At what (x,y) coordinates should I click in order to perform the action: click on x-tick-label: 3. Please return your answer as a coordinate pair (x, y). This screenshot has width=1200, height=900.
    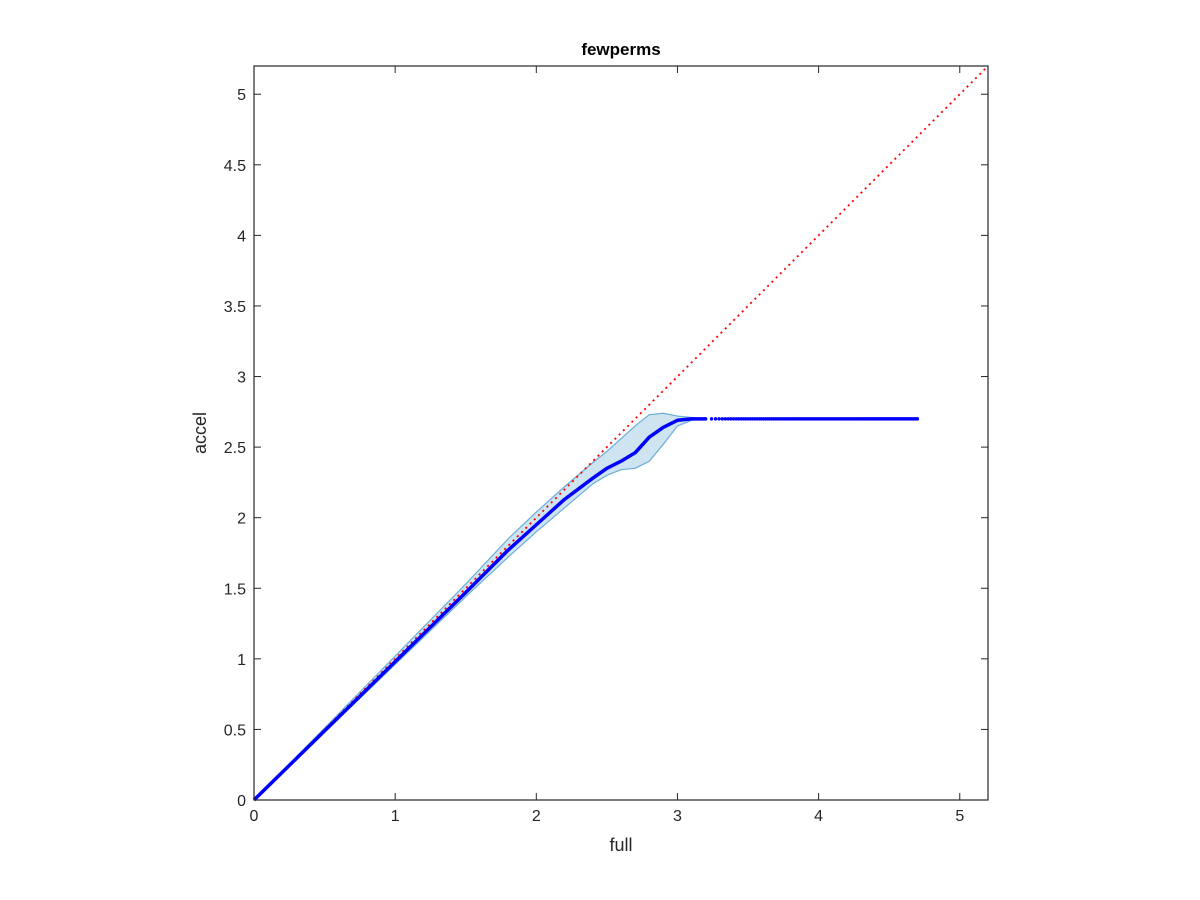
    Looking at the image, I should click on (677, 816).